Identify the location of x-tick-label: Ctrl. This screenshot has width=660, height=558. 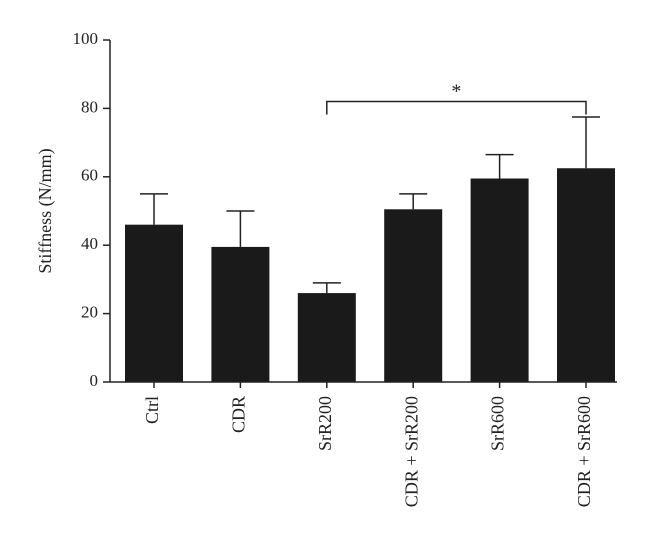
(152, 410).